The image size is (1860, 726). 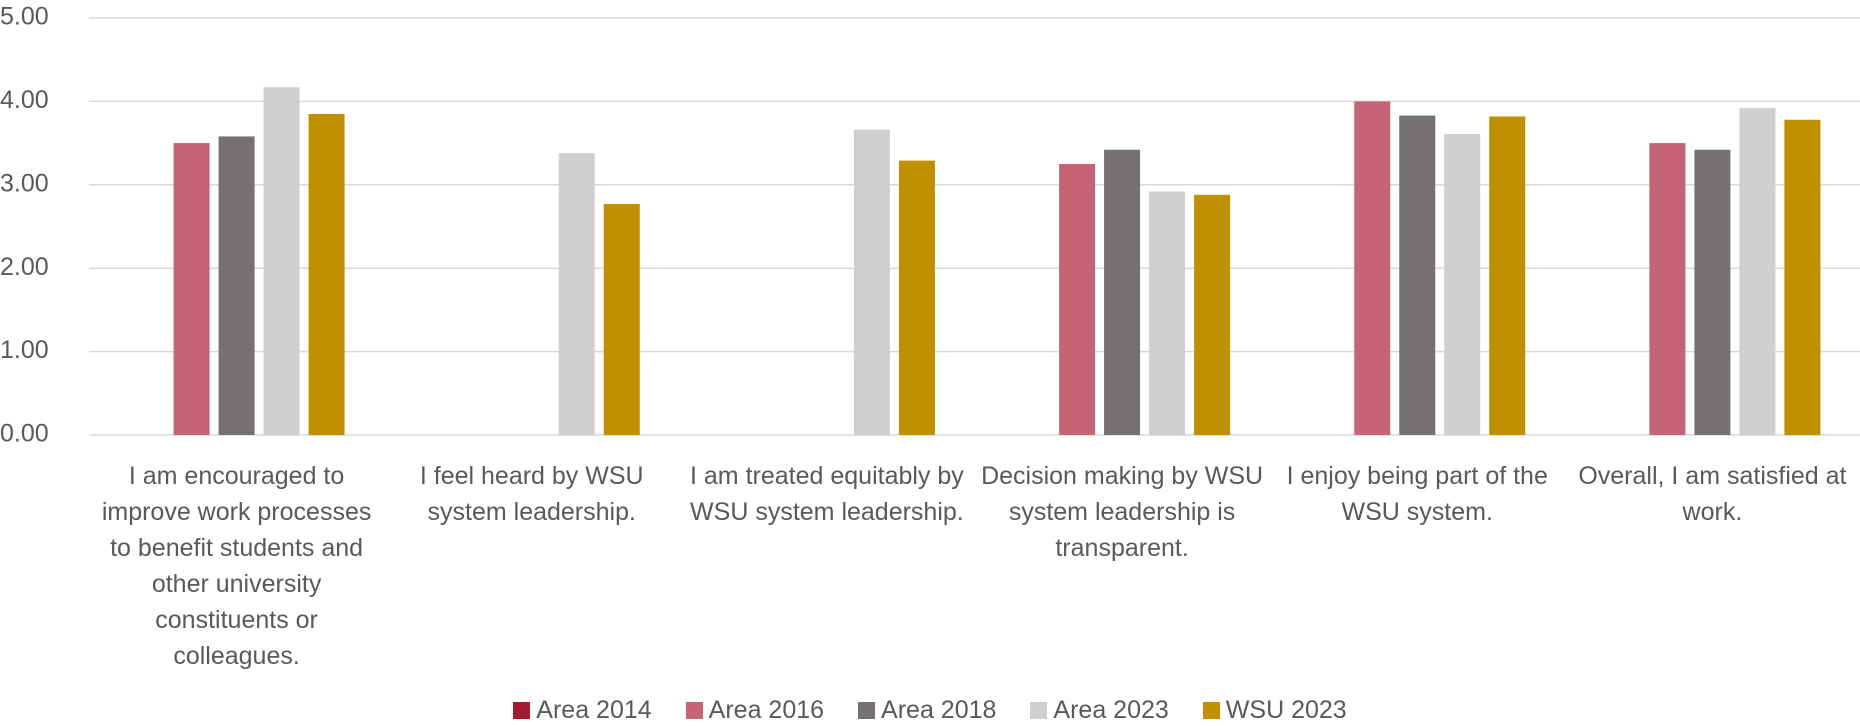 What do you see at coordinates (24, 350) in the screenshot?
I see `y-tick-label: 1.00` at bounding box center [24, 350].